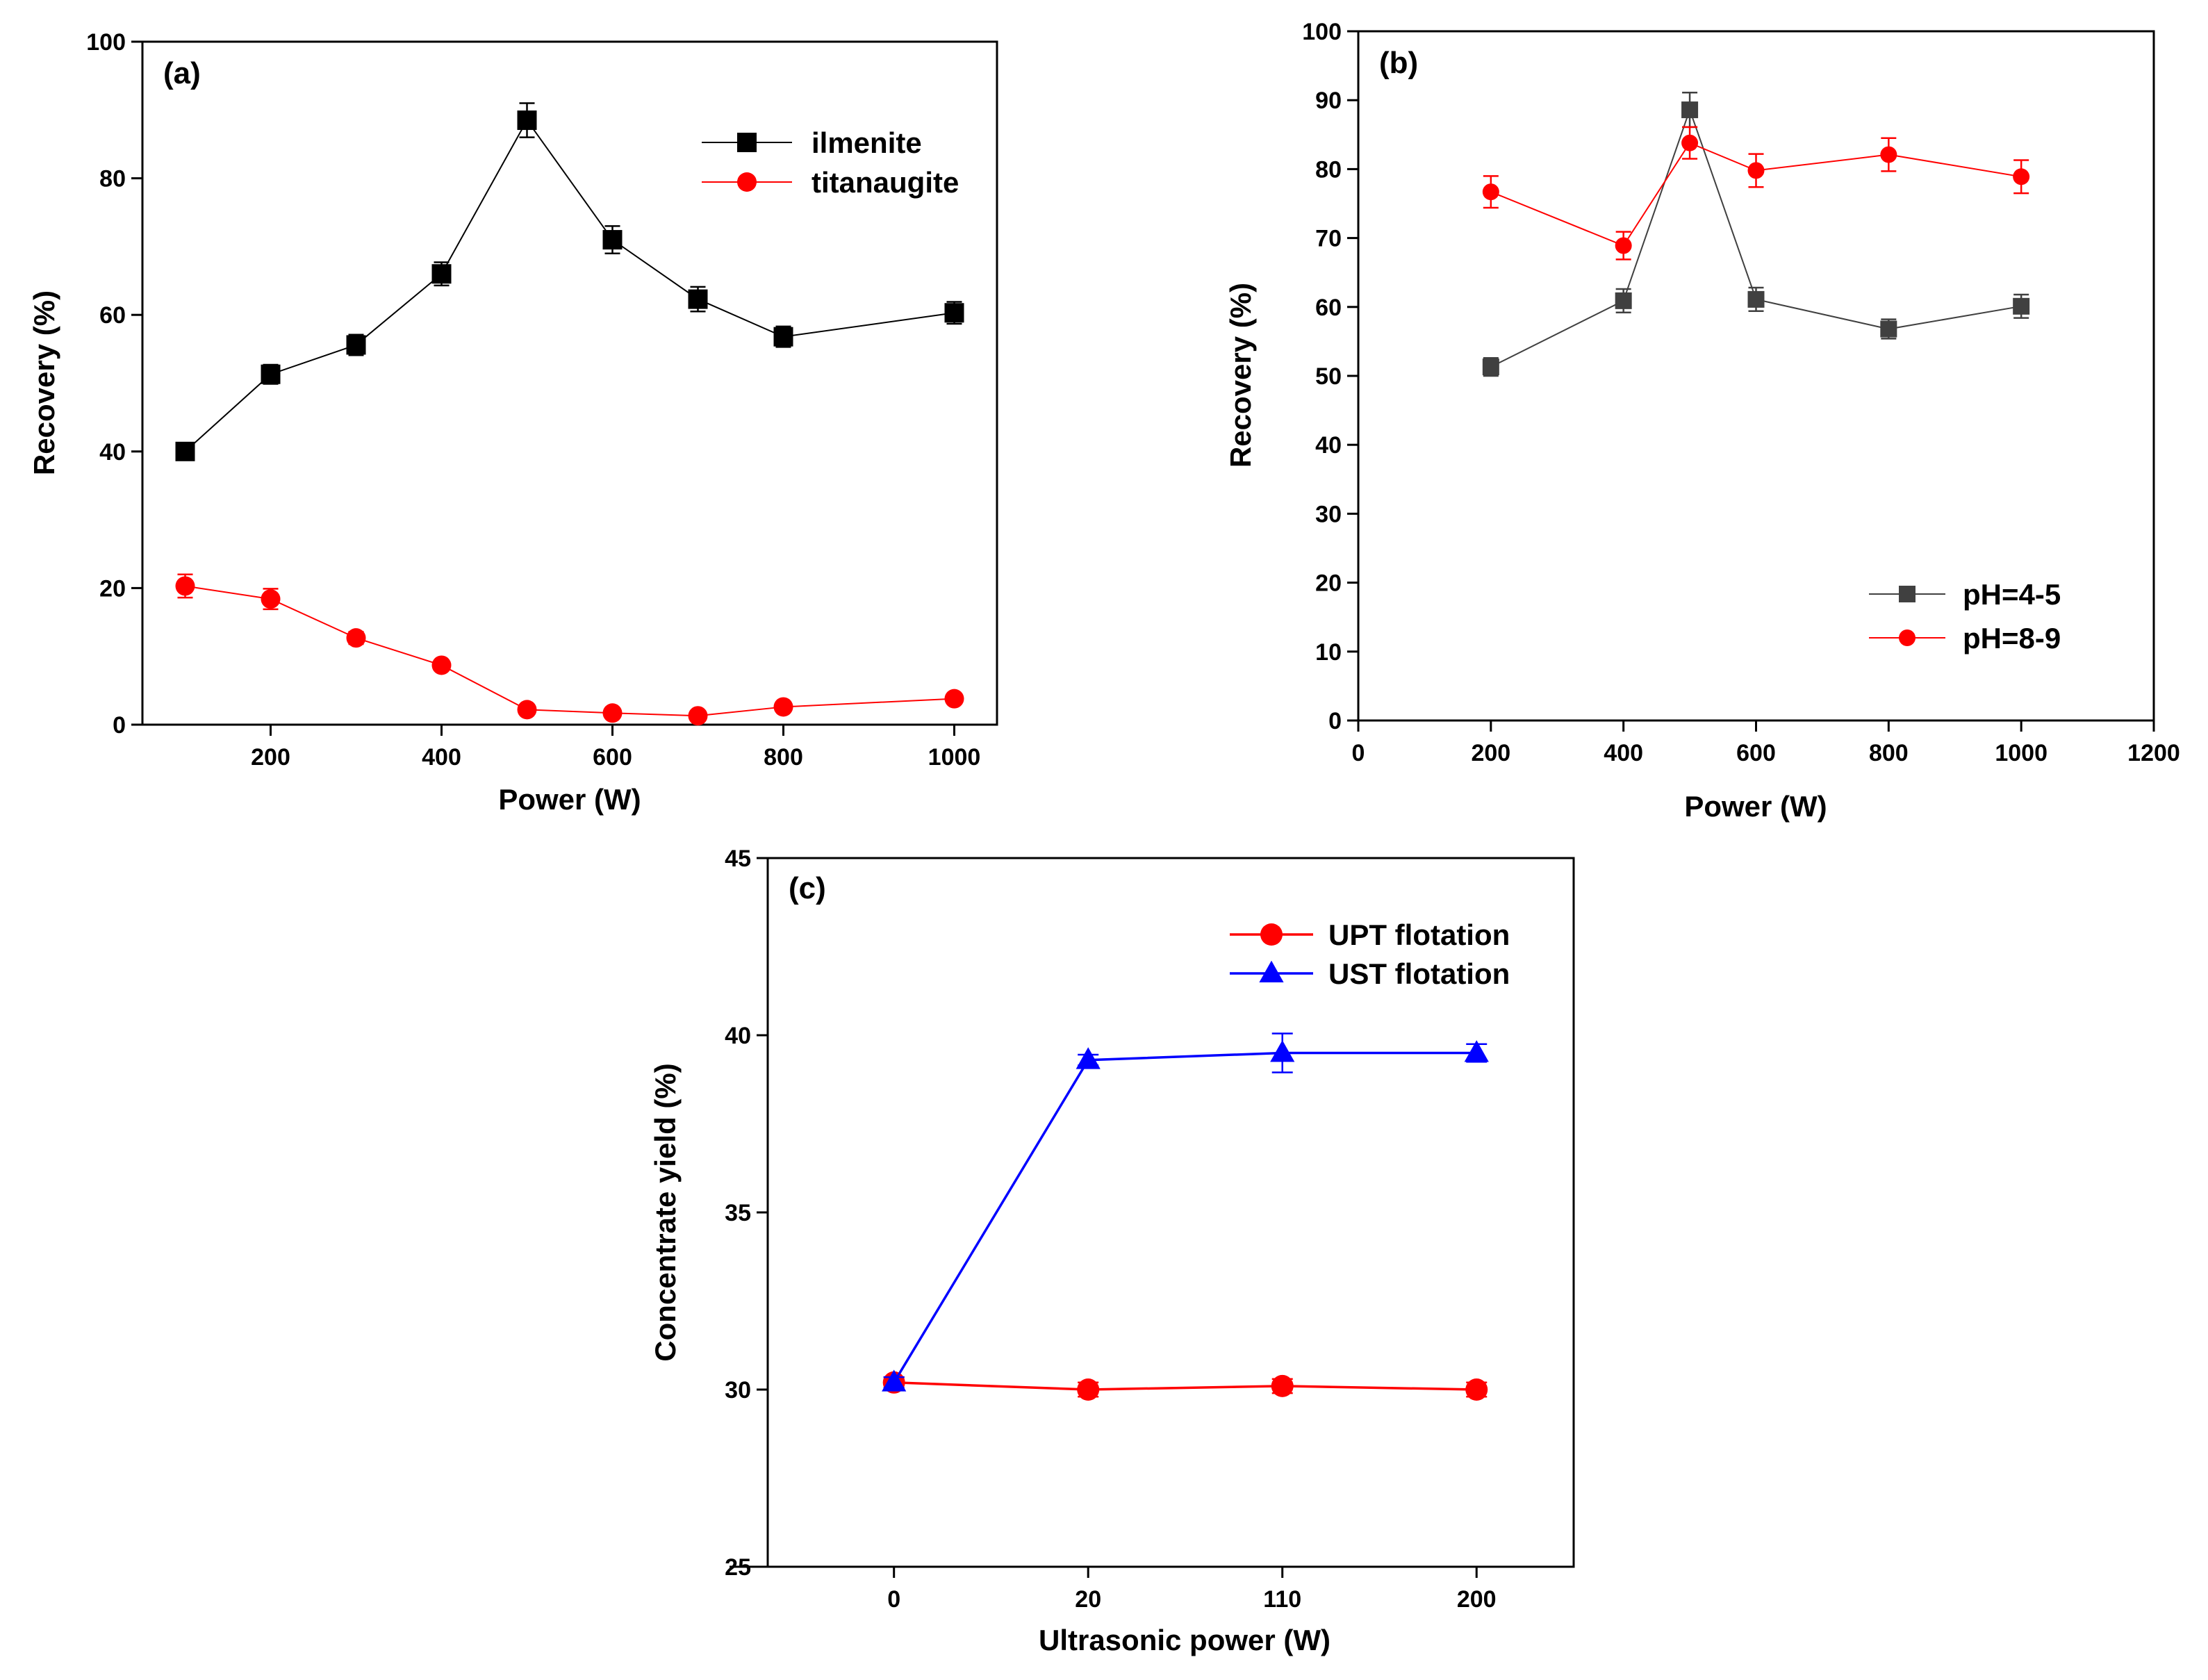 This screenshot has width=2208, height=1680. What do you see at coordinates (738, 859) in the screenshot?
I see `y-tick-label: 45` at bounding box center [738, 859].